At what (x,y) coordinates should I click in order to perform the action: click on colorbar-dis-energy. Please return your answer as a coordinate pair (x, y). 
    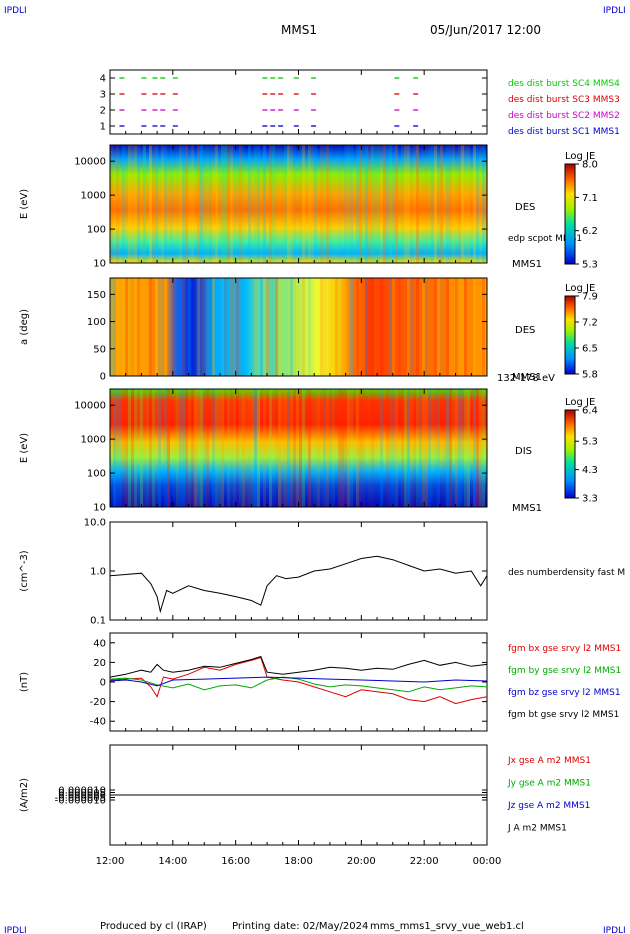
    Looking at the image, I should click on (570, 454).